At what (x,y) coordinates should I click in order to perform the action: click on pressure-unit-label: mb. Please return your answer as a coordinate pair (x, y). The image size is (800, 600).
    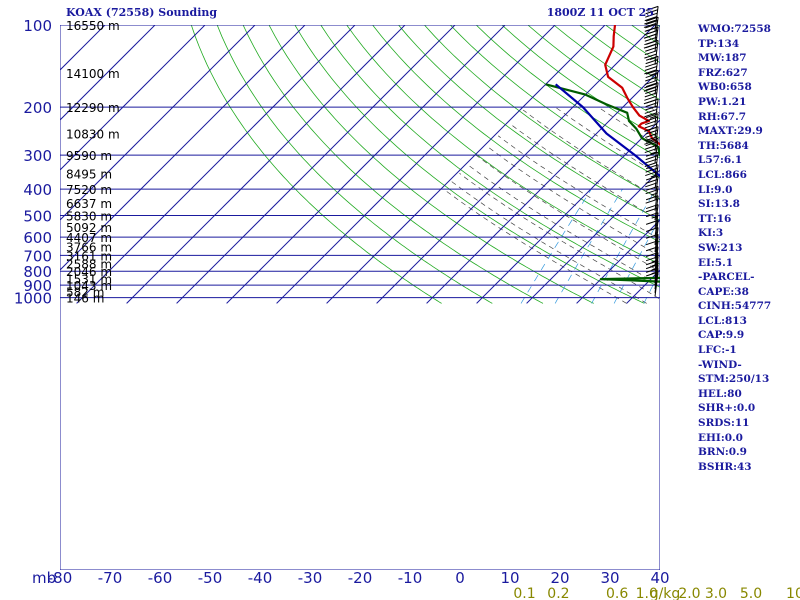
    Looking at the image, I should click on (44, 578).